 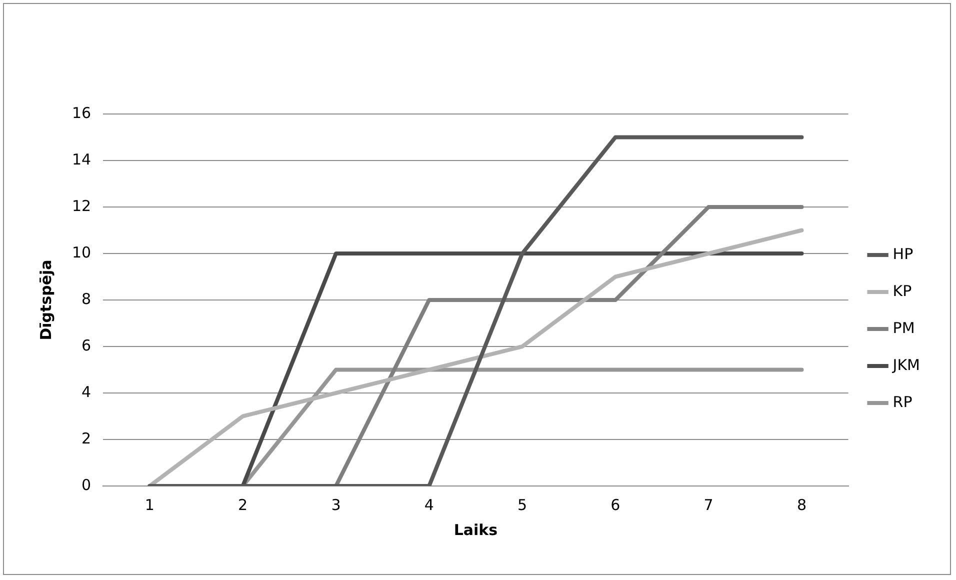 What do you see at coordinates (615, 505) in the screenshot?
I see `x-tick-label: 6` at bounding box center [615, 505].